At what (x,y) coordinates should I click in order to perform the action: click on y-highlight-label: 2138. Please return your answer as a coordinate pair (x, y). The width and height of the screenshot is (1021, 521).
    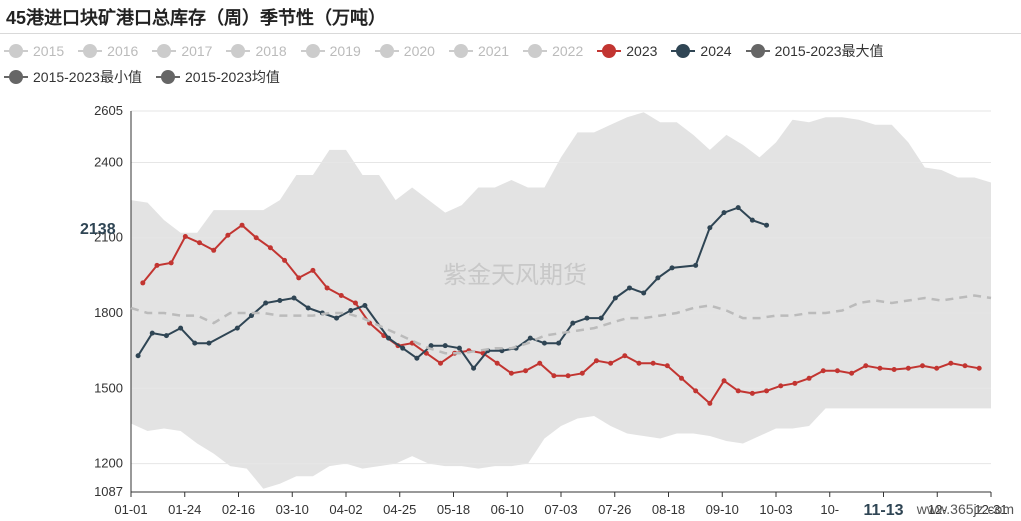
    Looking at the image, I should click on (98, 229).